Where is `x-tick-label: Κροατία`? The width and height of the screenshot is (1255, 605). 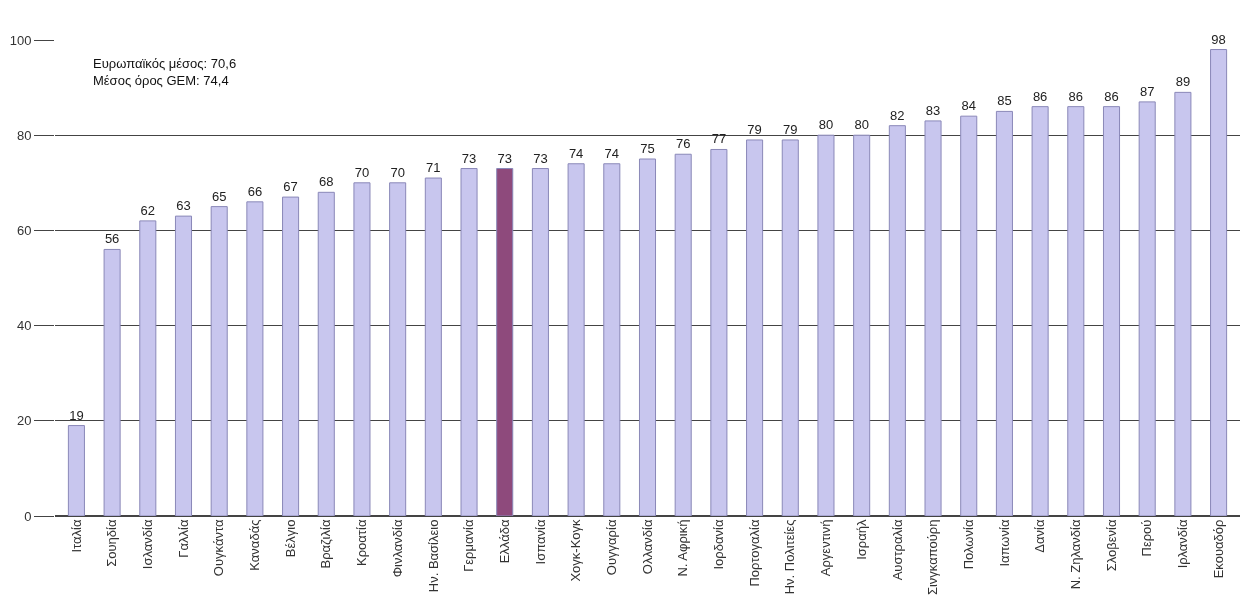 x-tick-label: Κροατία is located at coordinates (362, 542).